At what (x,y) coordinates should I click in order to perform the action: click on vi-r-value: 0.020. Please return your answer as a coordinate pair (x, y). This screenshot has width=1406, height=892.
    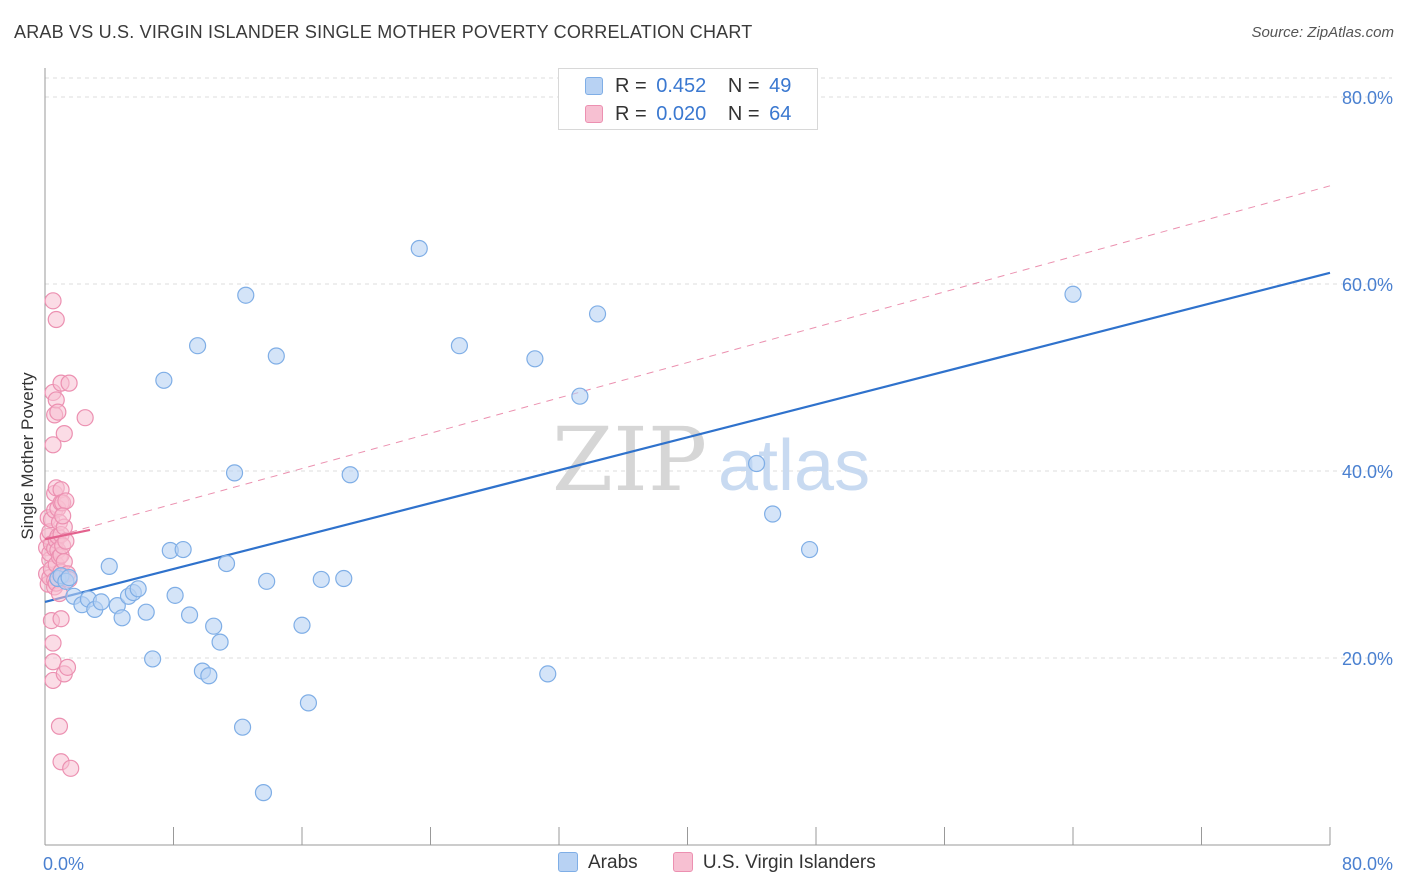
    Looking at the image, I should click on (681, 114).